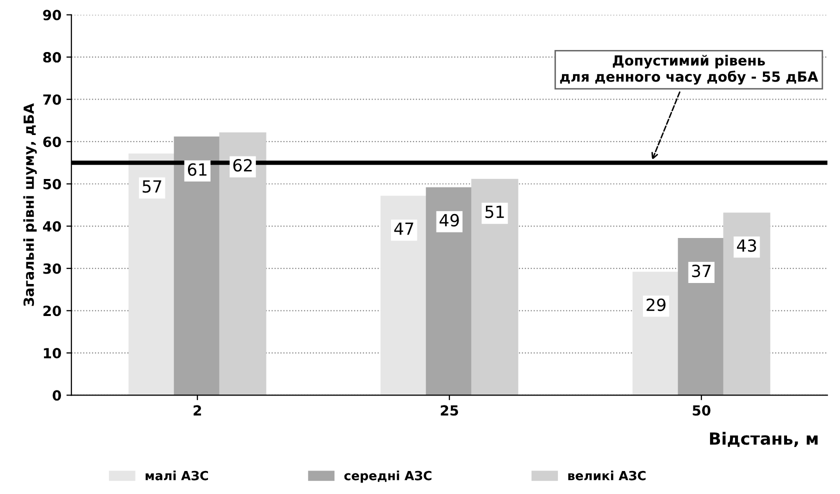 The height and width of the screenshot is (494, 840). Describe the element at coordinates (388, 476) in the screenshot. I see `legend-label: середні АЗС` at that location.